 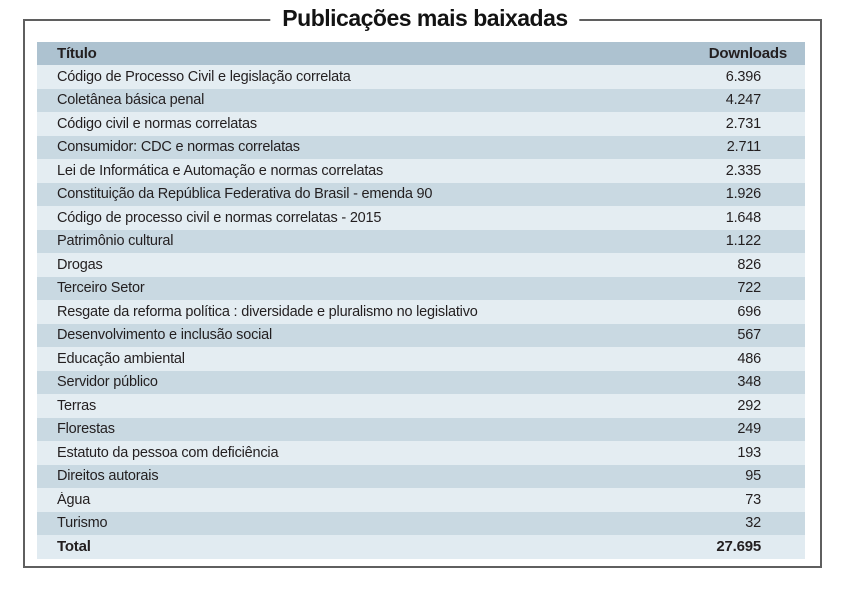 What do you see at coordinates (421, 523) in the screenshot?
I see `table-row: Turismo 32` at bounding box center [421, 523].